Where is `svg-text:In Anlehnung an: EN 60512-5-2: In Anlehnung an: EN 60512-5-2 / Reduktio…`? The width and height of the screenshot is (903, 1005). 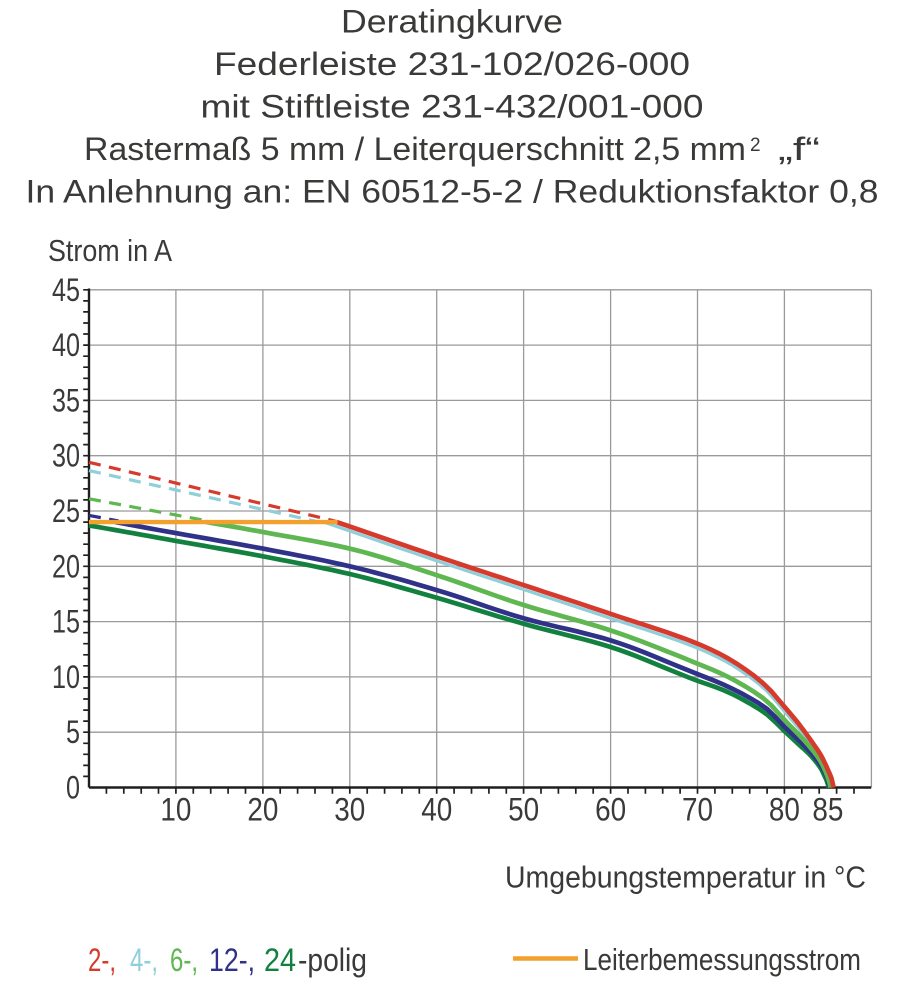
svg-text:In Anlehnung an: EN 60512-5-2: In Anlehnung an: EN 60512-5-2 / Reduktio… is located at coordinates (452, 192).